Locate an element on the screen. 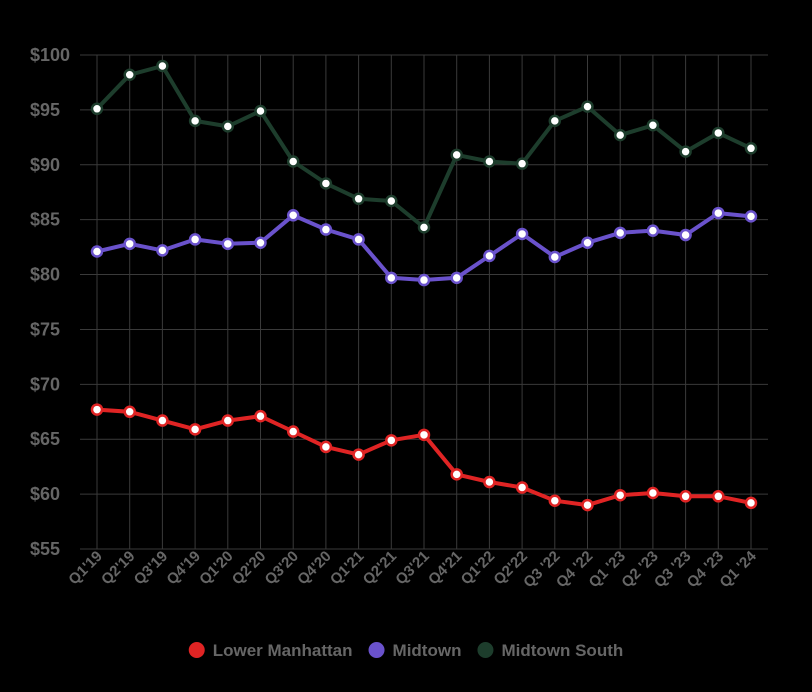 This screenshot has width=812, height=692. y-axis-ticks: $55 $60 $65 $70 $75 $80 $85 $90 $95 $100 is located at coordinates (50, 302).